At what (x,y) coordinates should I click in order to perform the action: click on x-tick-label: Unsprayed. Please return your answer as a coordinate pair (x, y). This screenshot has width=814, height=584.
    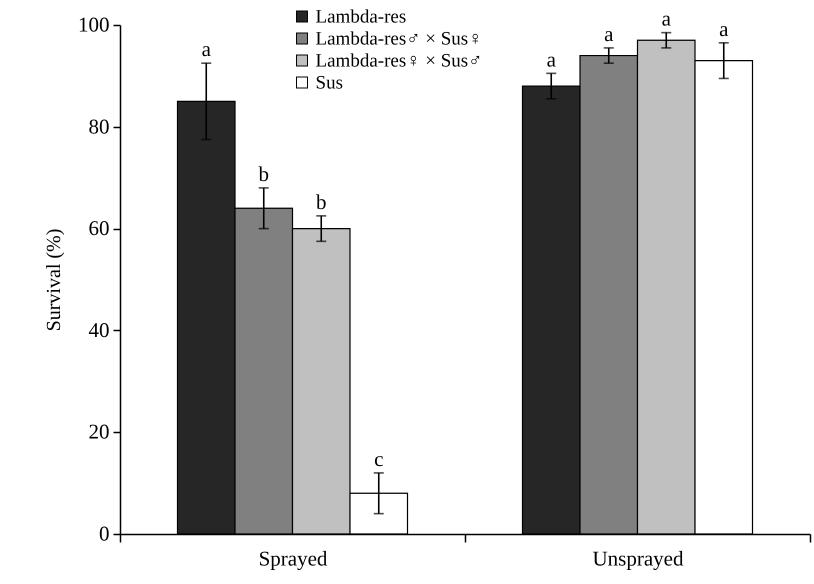
    Looking at the image, I should click on (638, 558).